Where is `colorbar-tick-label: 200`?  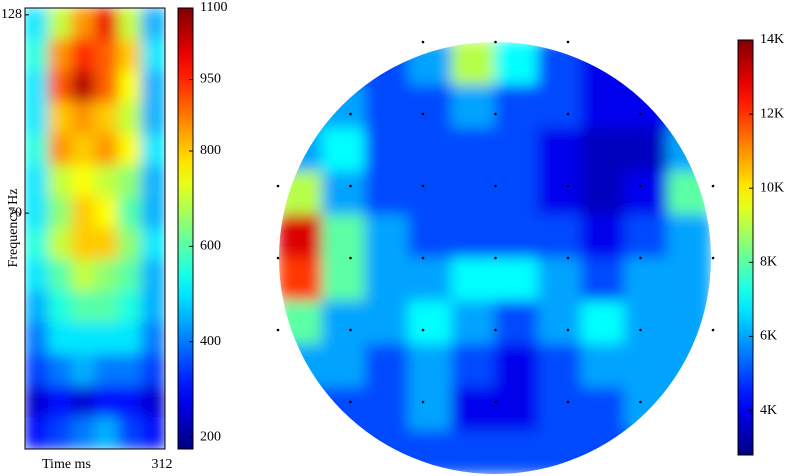 colorbar-tick-label: 200 is located at coordinates (210, 436).